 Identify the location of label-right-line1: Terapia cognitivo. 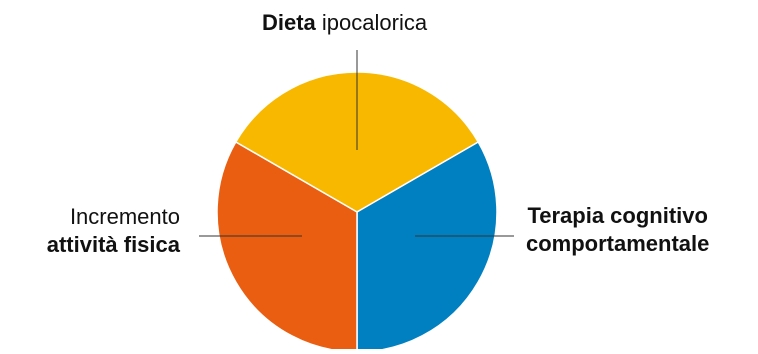
(617, 215).